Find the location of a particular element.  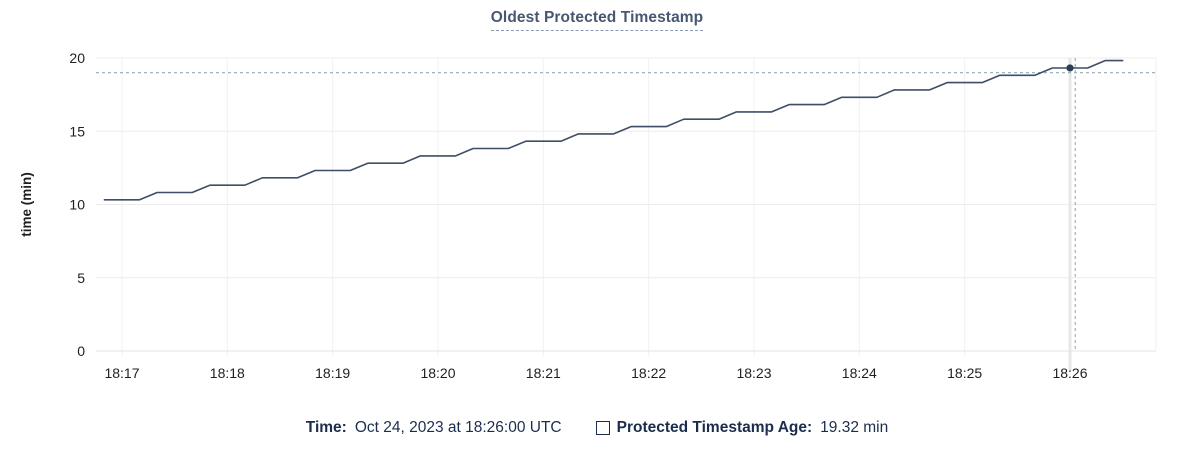

x-tick-label: 18:24 is located at coordinates (859, 373).